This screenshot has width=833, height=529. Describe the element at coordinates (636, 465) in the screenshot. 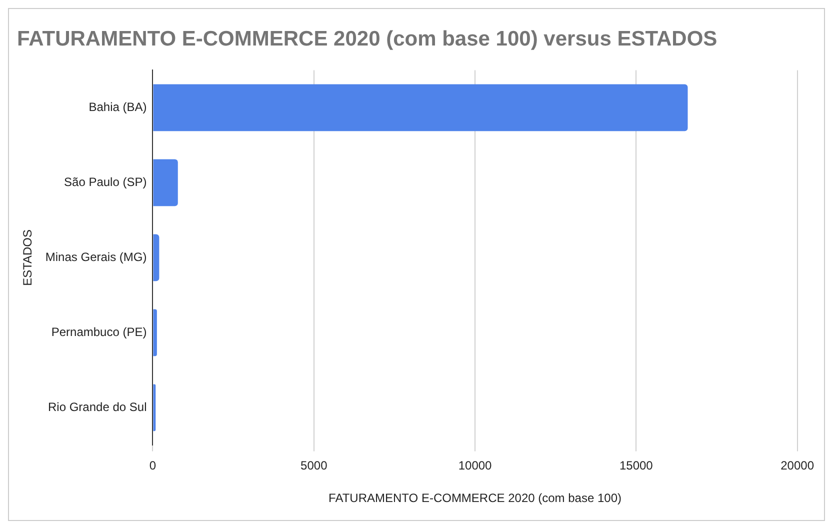

I see `x-tick-label: 15000` at that location.